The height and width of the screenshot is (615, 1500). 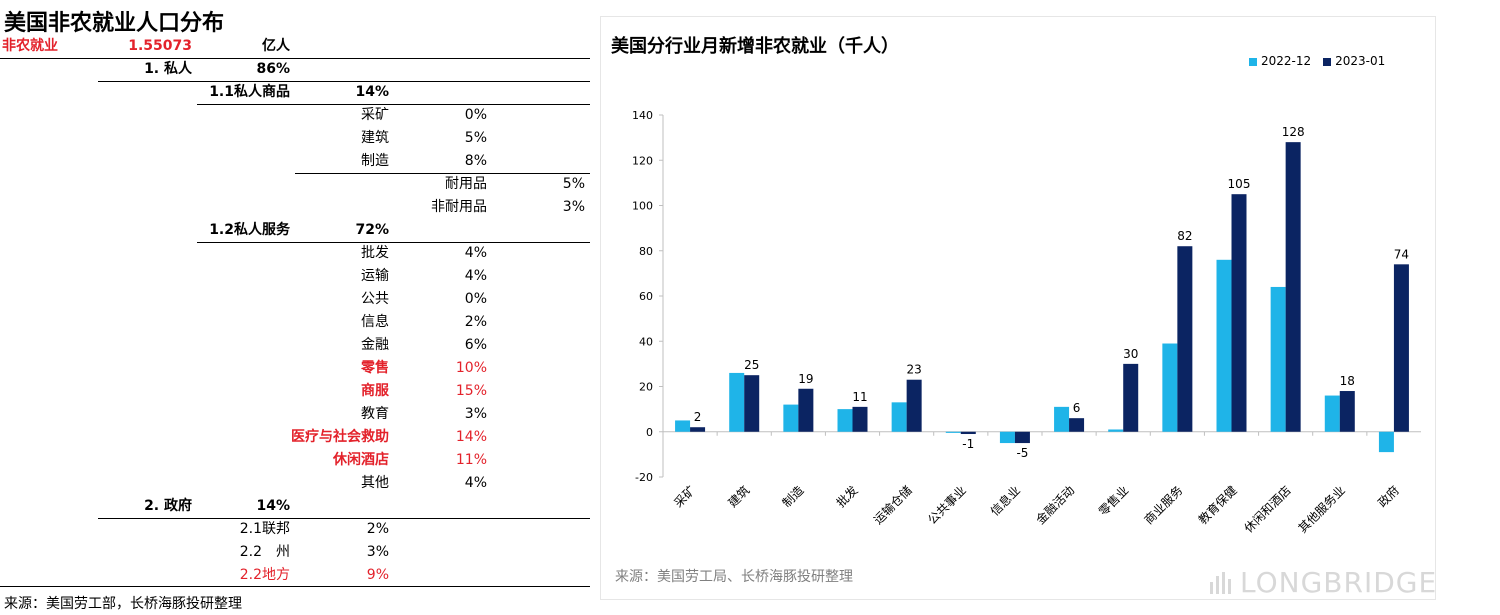 What do you see at coordinates (377, 575) in the screenshot?
I see `table-row-value: 9%` at bounding box center [377, 575].